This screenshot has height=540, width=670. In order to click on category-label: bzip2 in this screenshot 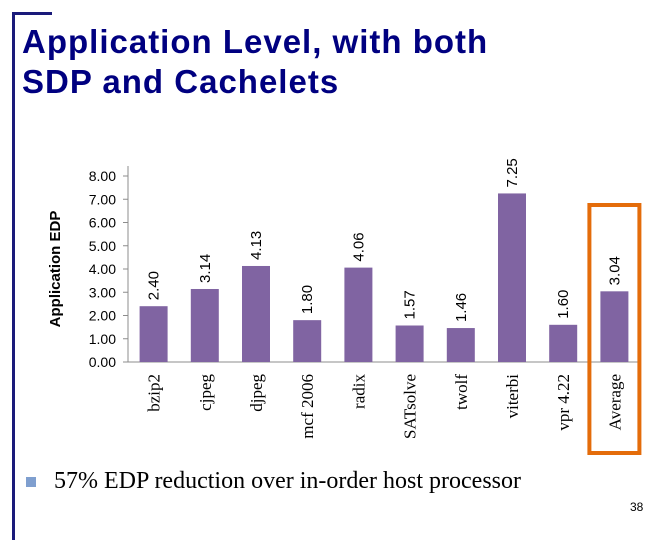, I will do `click(154, 393)`.